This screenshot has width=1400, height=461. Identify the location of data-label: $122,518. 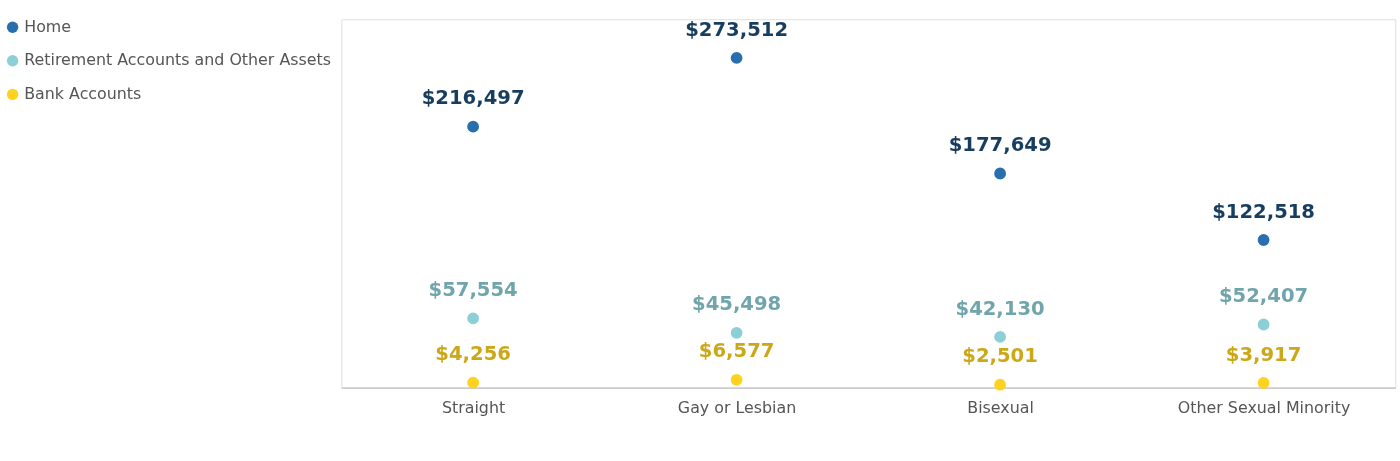
(1263, 211).